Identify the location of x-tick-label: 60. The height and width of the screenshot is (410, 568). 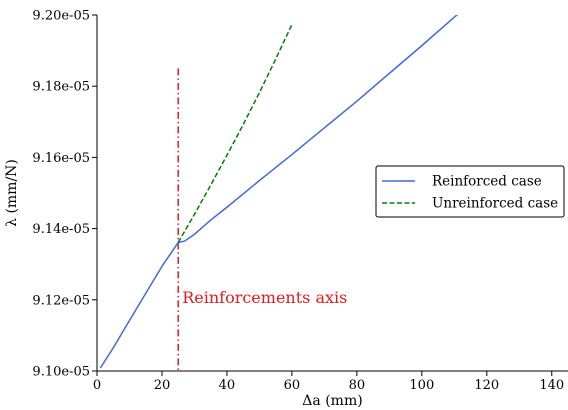
(292, 385).